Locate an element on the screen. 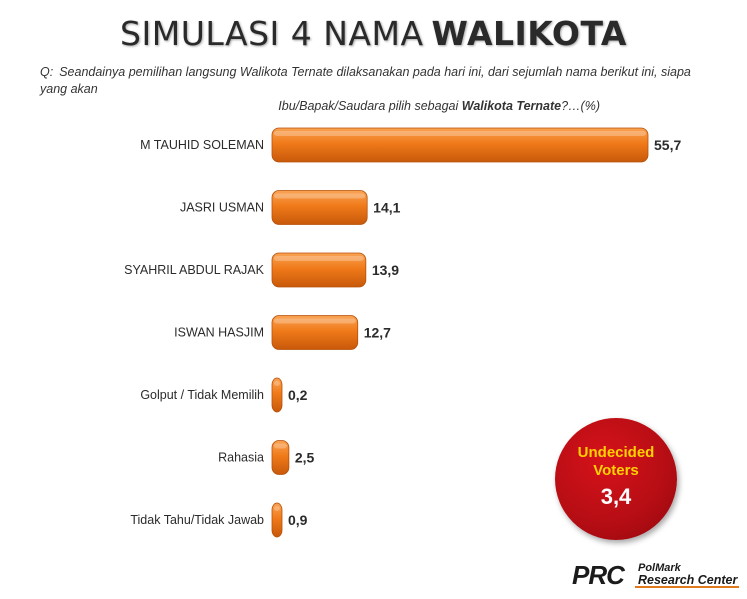  chart-title: SIMULASI 4 NAMA WALIKOTA is located at coordinates (373, 33).